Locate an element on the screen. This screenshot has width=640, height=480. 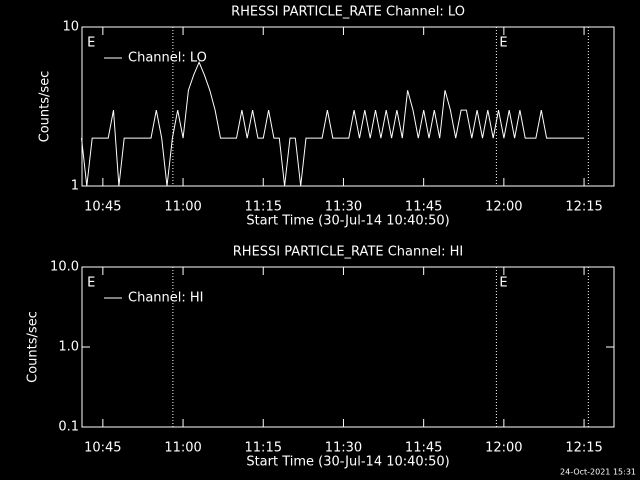
y-tick-label: 10 is located at coordinates (70, 27).